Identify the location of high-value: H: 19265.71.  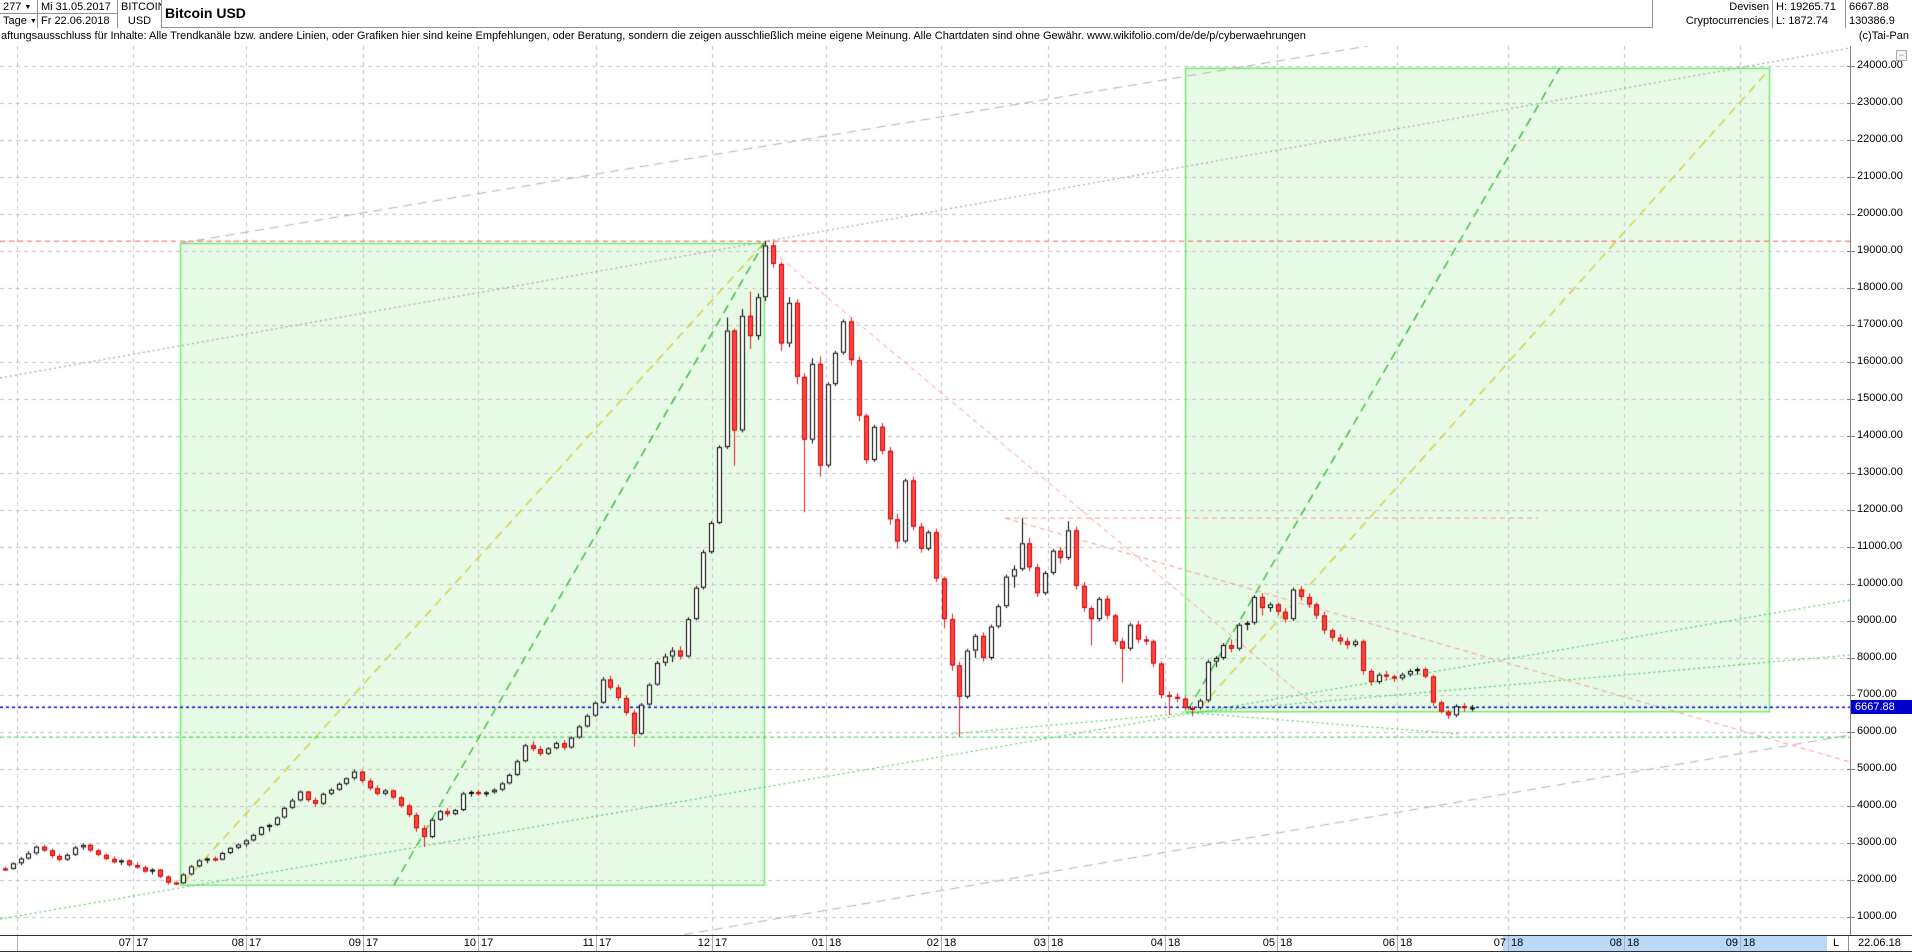
(1806, 7).